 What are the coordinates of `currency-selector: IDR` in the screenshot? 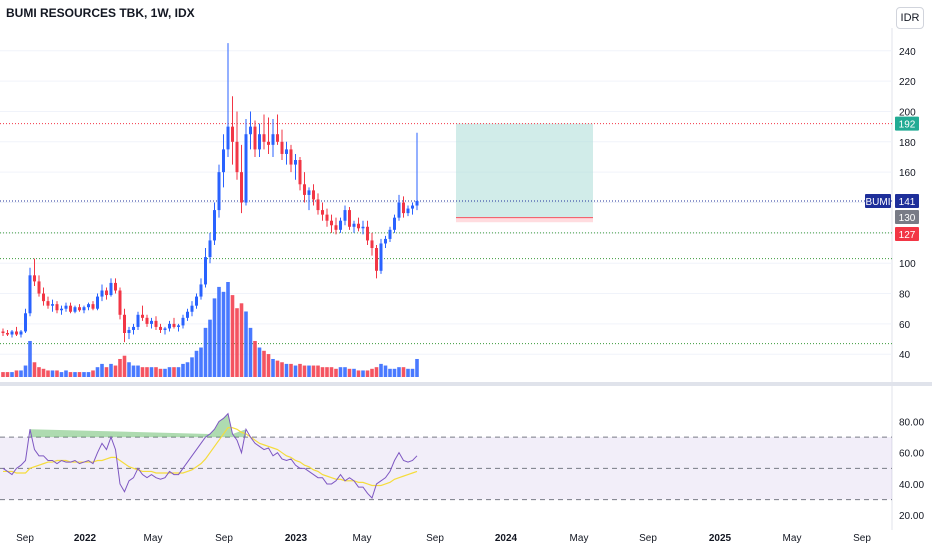 It's located at (910, 18).